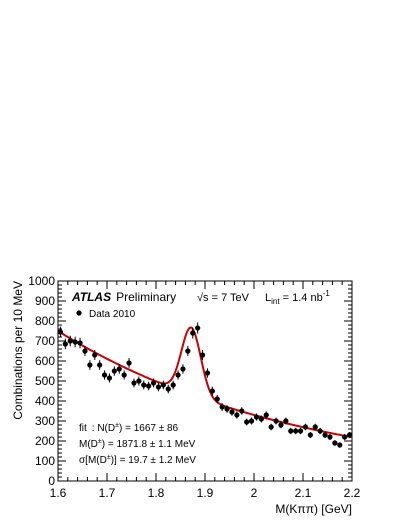 The width and height of the screenshot is (403, 522). Describe the element at coordinates (223, 298) in the screenshot. I see `energy-label: √s = 7 TeV` at that location.